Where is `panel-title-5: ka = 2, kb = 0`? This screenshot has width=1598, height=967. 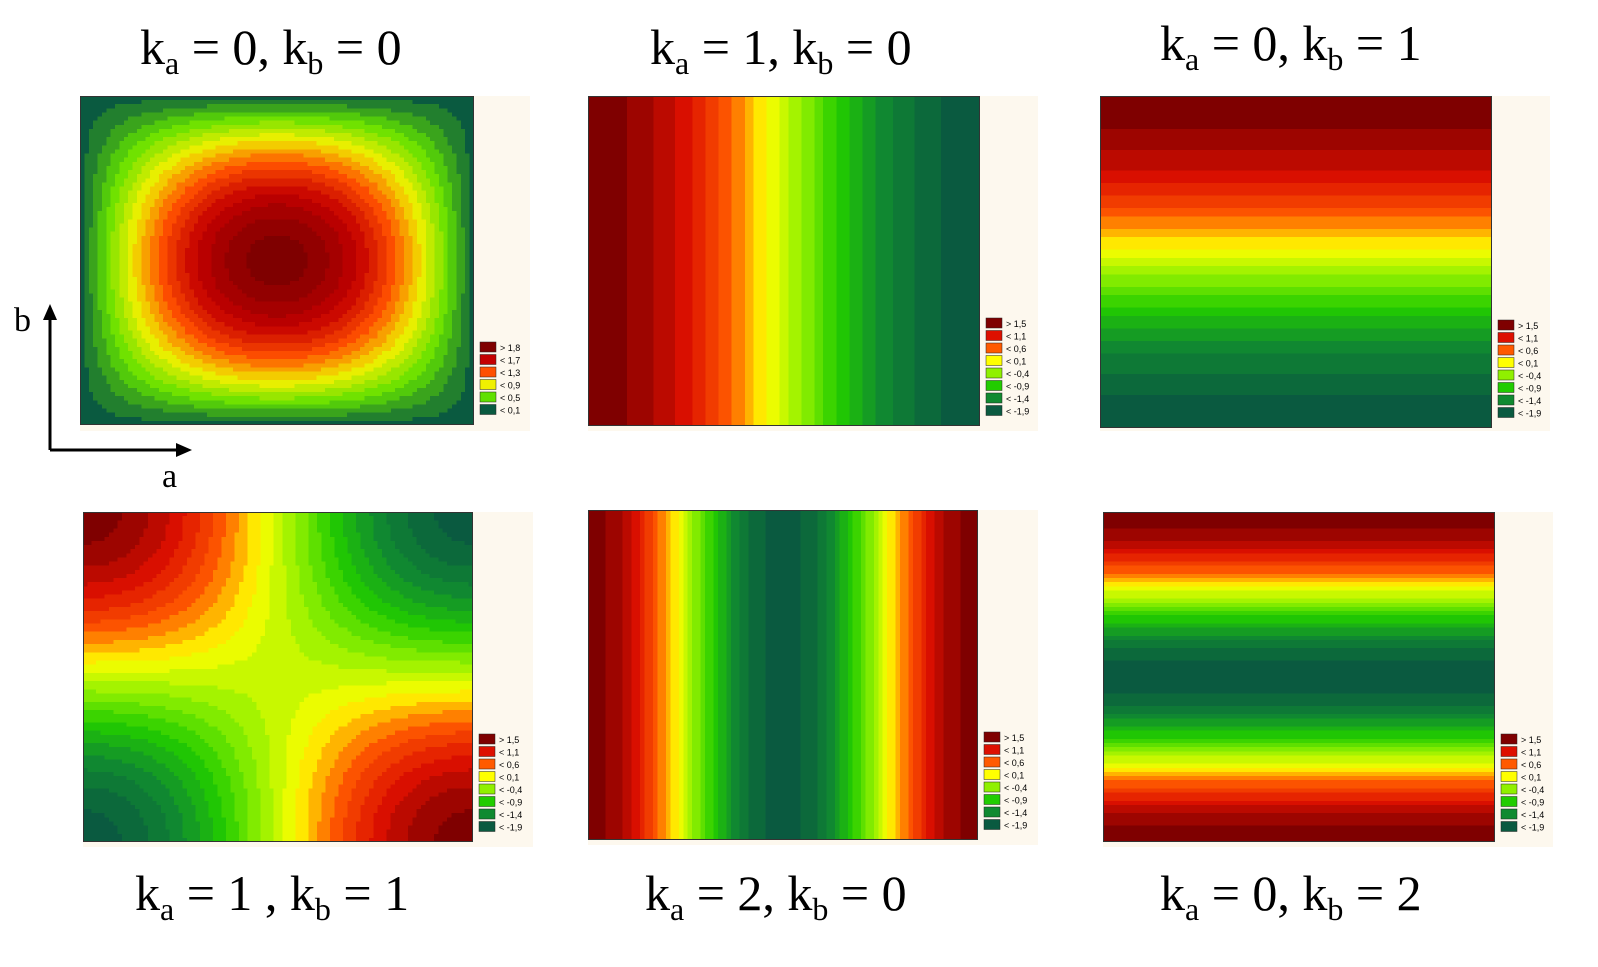 panel-title-5: ka = 2, kb = 0 is located at coordinates (776, 896).